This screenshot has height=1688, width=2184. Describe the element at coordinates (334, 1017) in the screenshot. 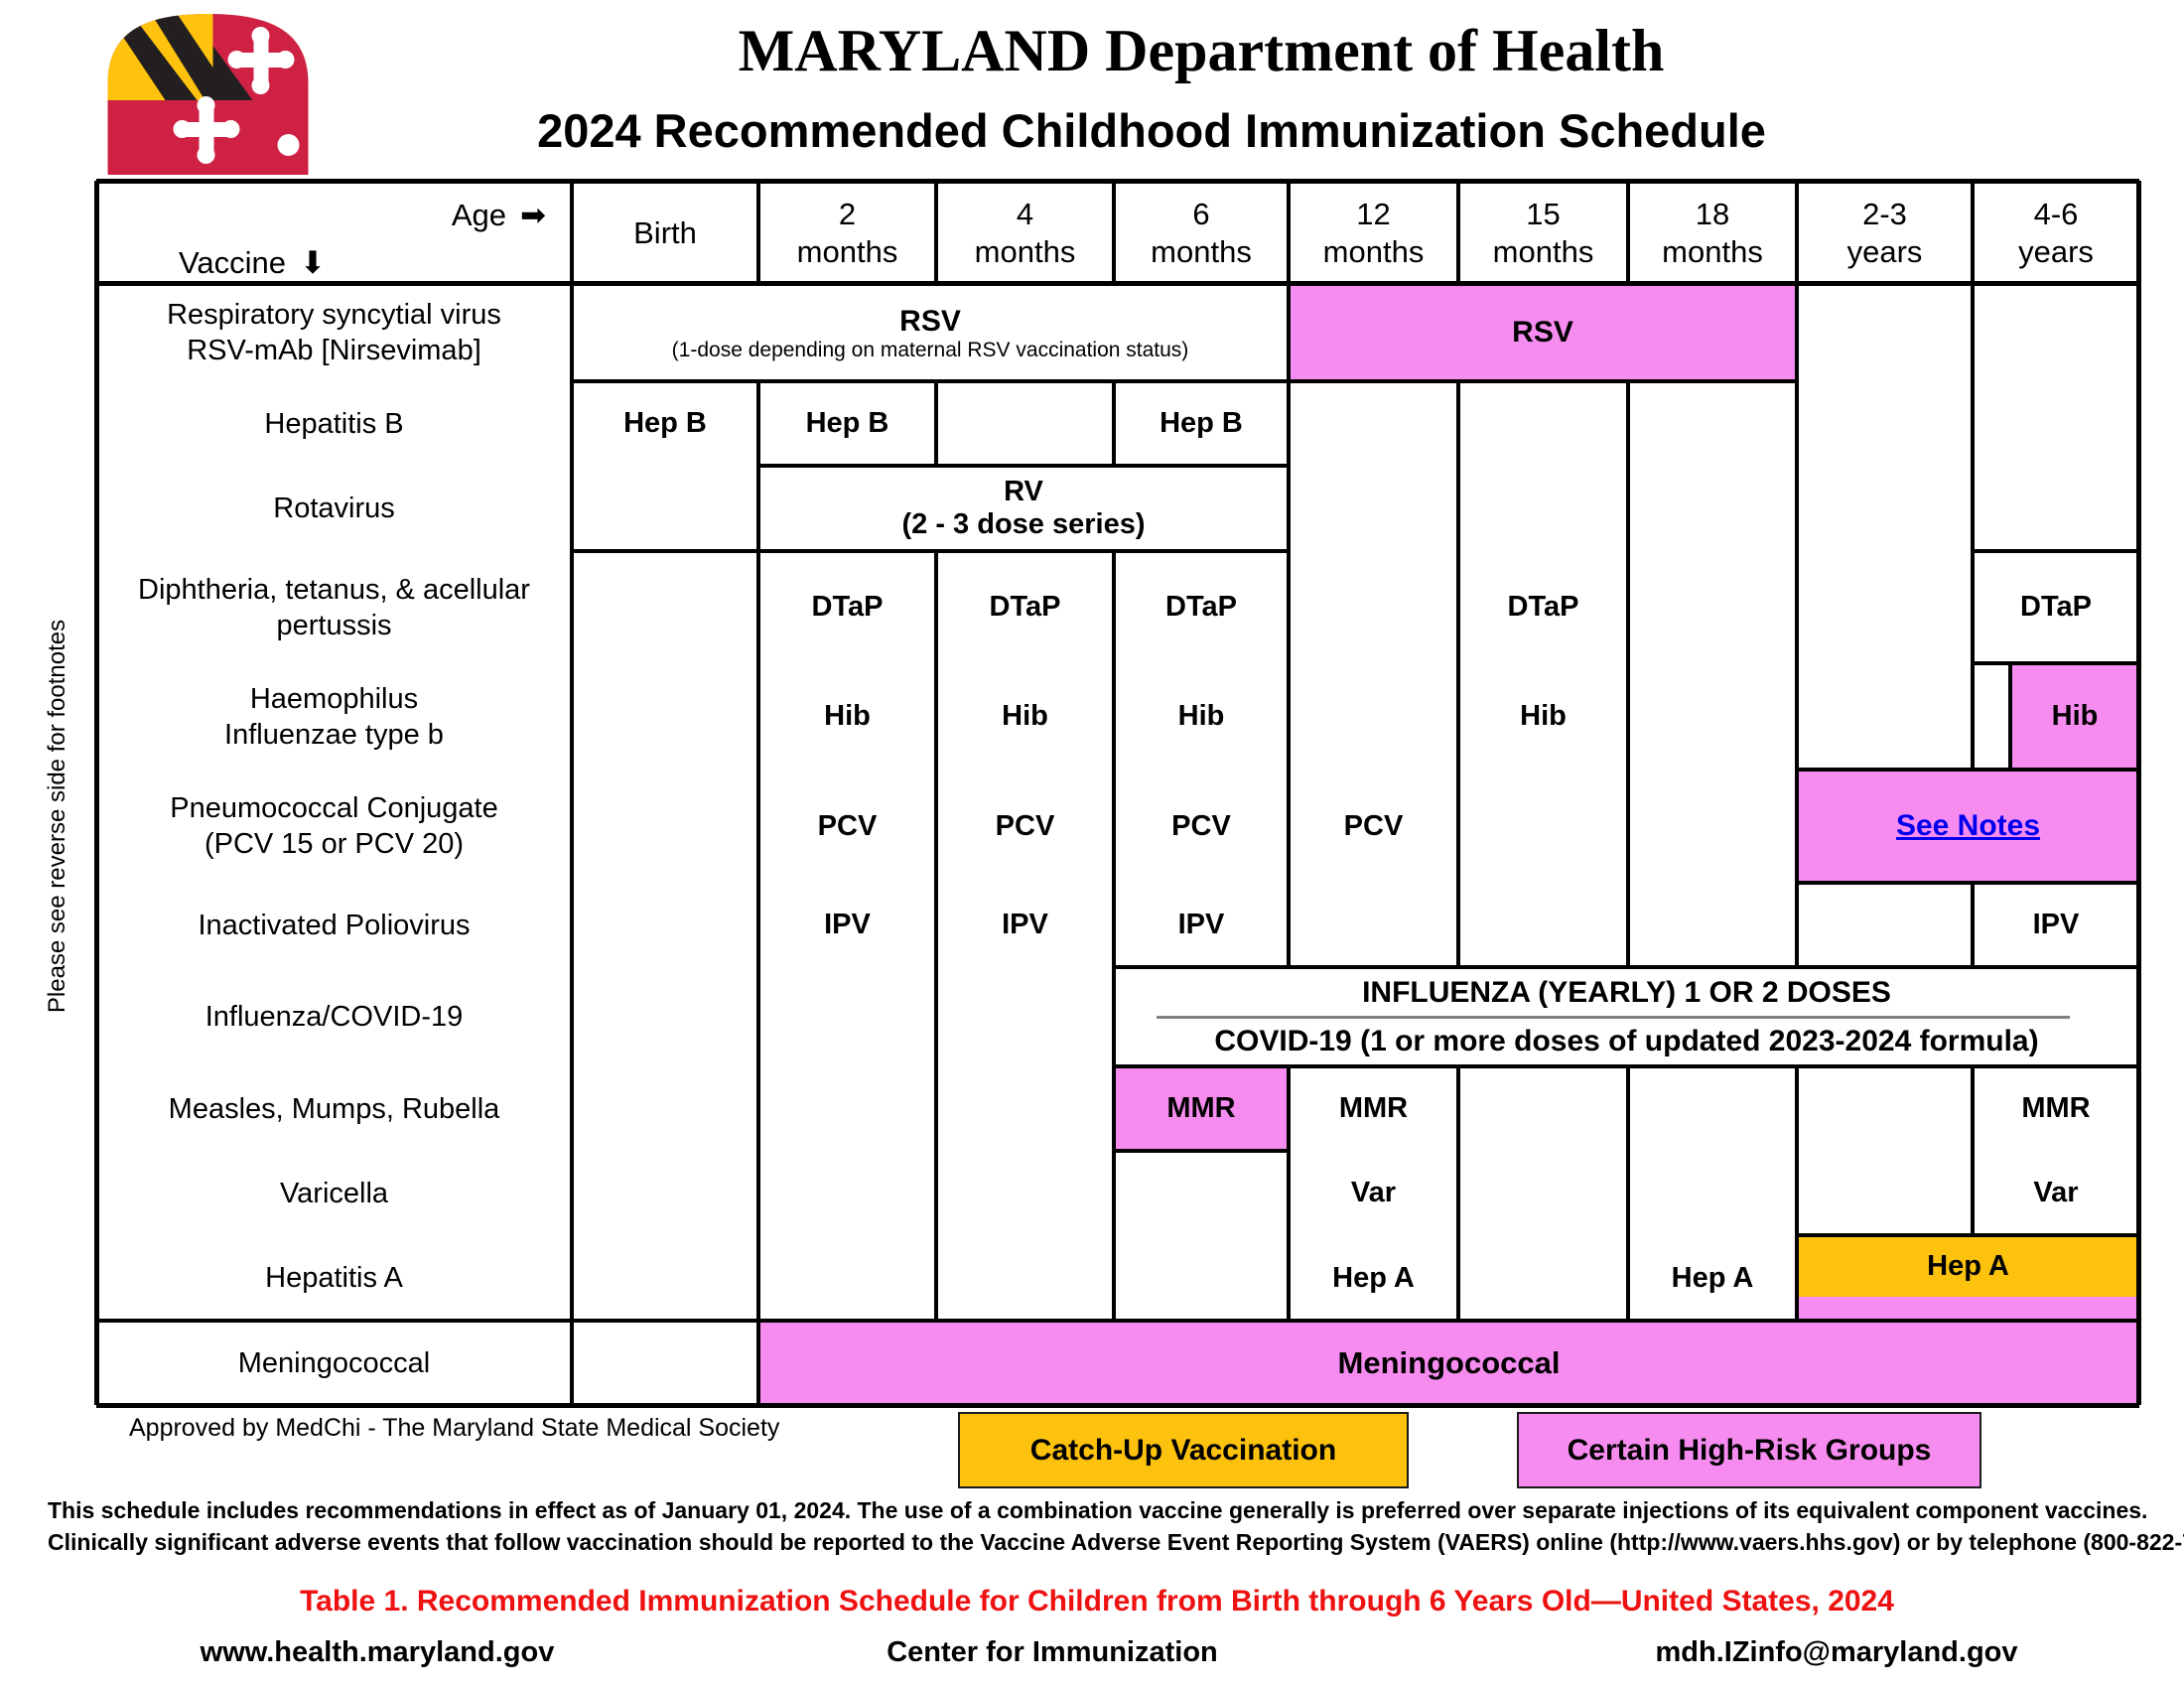

I see `row-label-influenza-covid: Influenza/COVID-19` at that location.